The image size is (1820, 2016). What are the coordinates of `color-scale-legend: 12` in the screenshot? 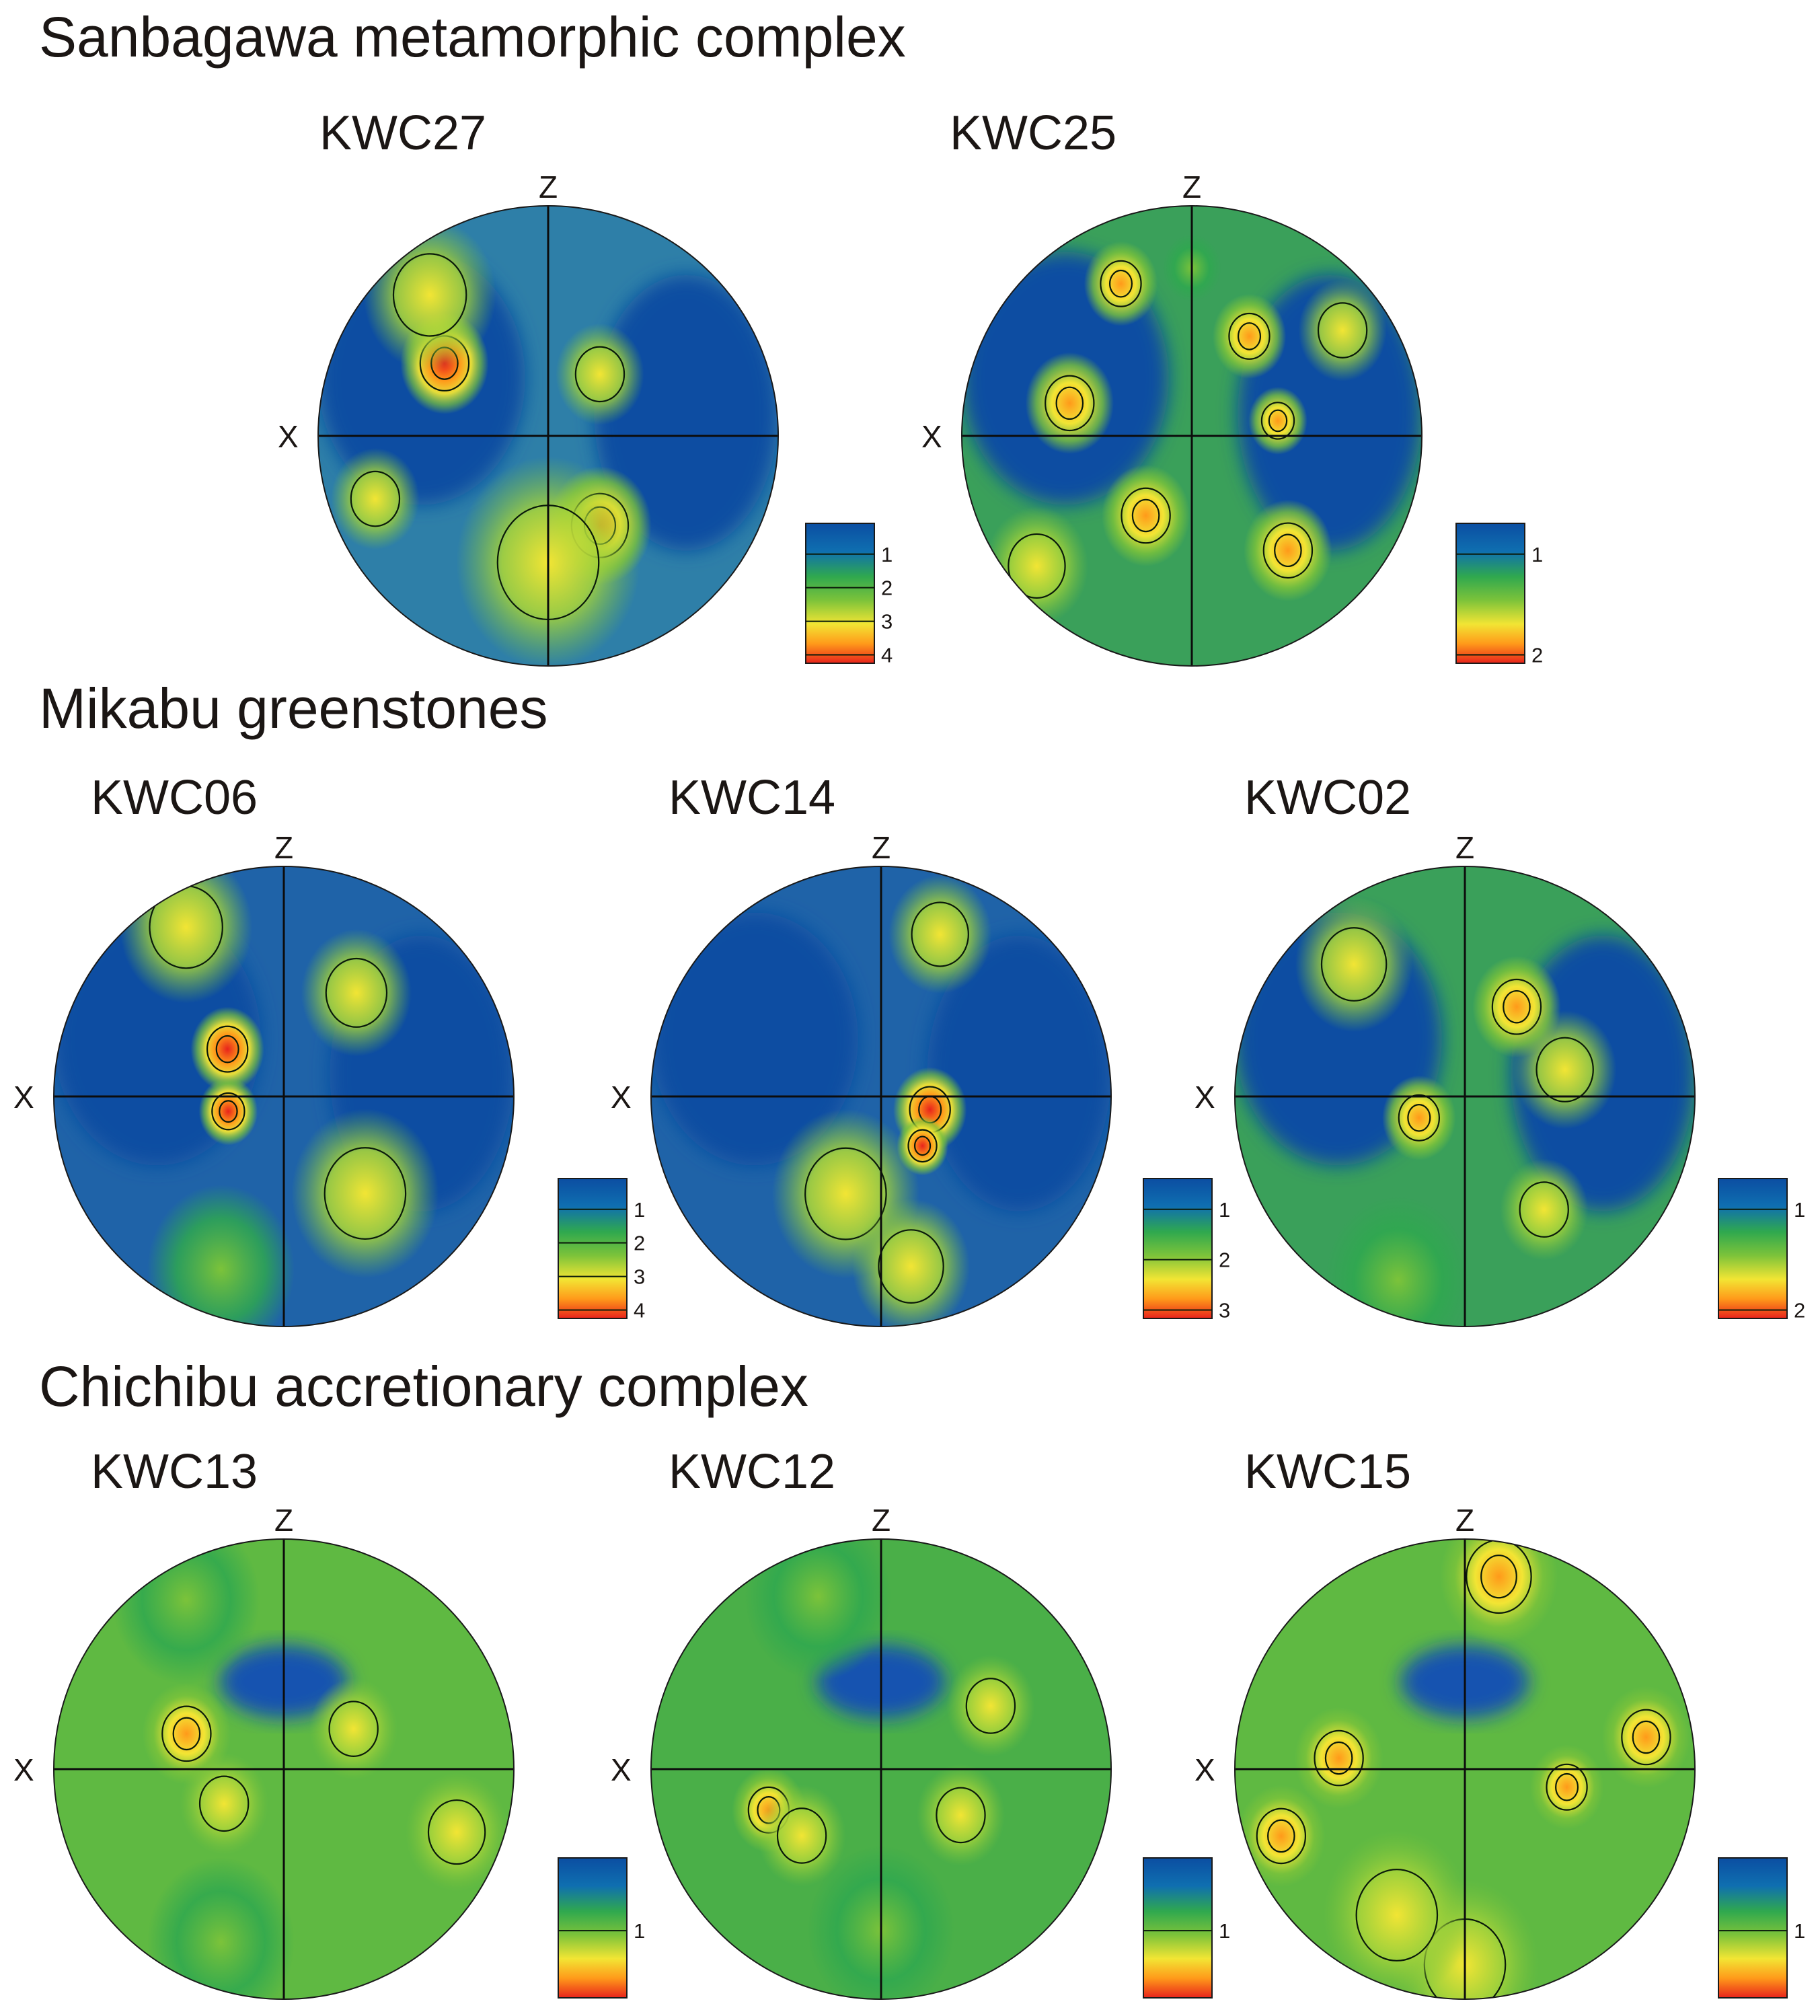 It's located at (1499, 595).